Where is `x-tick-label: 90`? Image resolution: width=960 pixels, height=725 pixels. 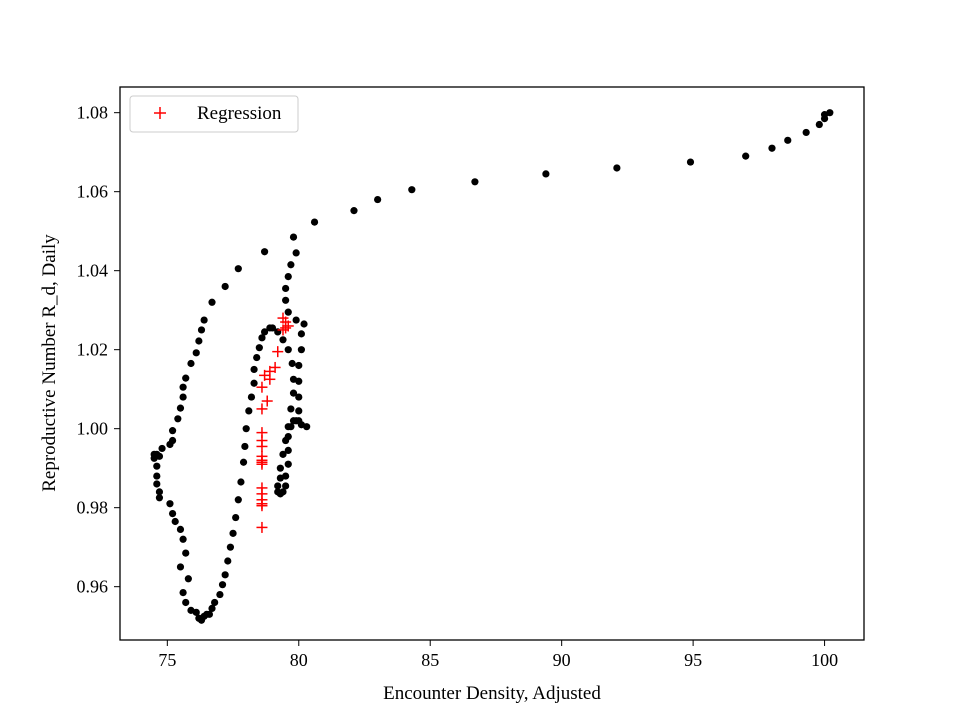 x-tick-label: 90 is located at coordinates (562, 660).